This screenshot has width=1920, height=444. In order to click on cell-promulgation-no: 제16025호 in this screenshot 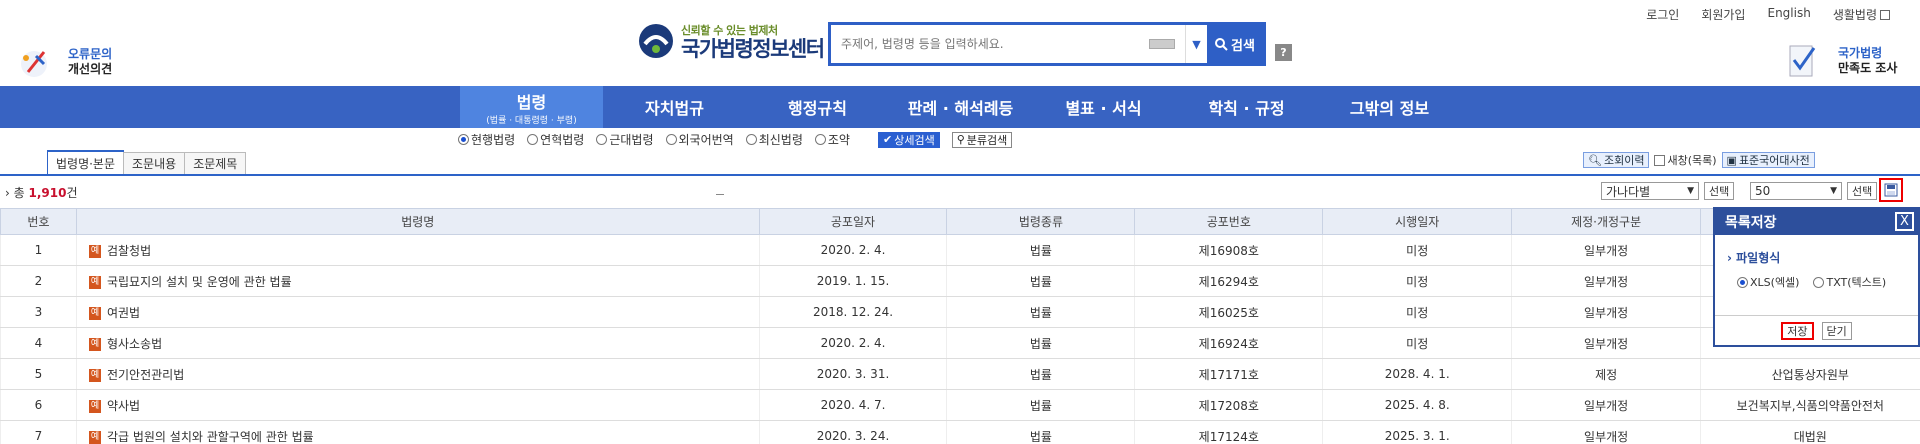, I will do `click(1228, 312)`.